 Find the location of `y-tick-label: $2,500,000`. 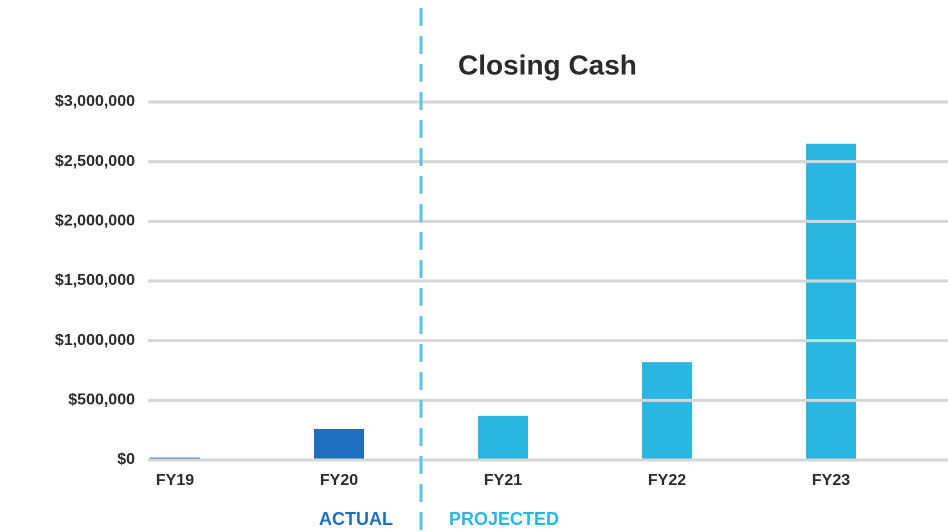

y-tick-label: $2,500,000 is located at coordinates (95, 161).